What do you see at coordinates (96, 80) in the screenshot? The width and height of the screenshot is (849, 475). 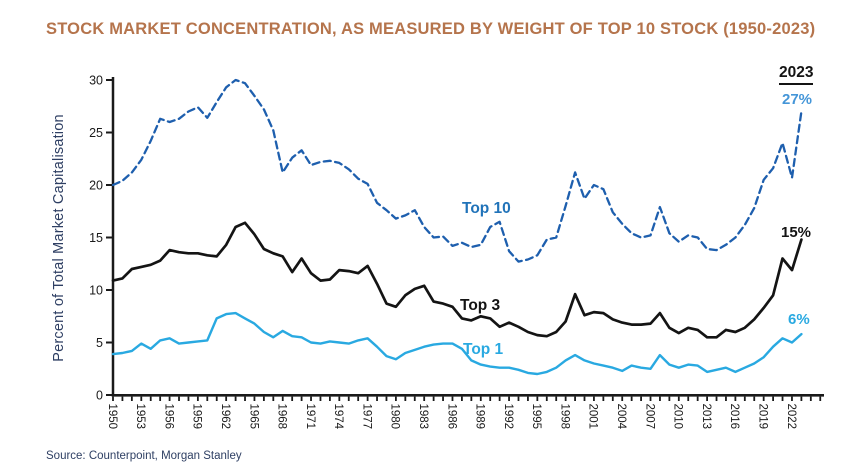 I see `y-tick-label: 30` at bounding box center [96, 80].